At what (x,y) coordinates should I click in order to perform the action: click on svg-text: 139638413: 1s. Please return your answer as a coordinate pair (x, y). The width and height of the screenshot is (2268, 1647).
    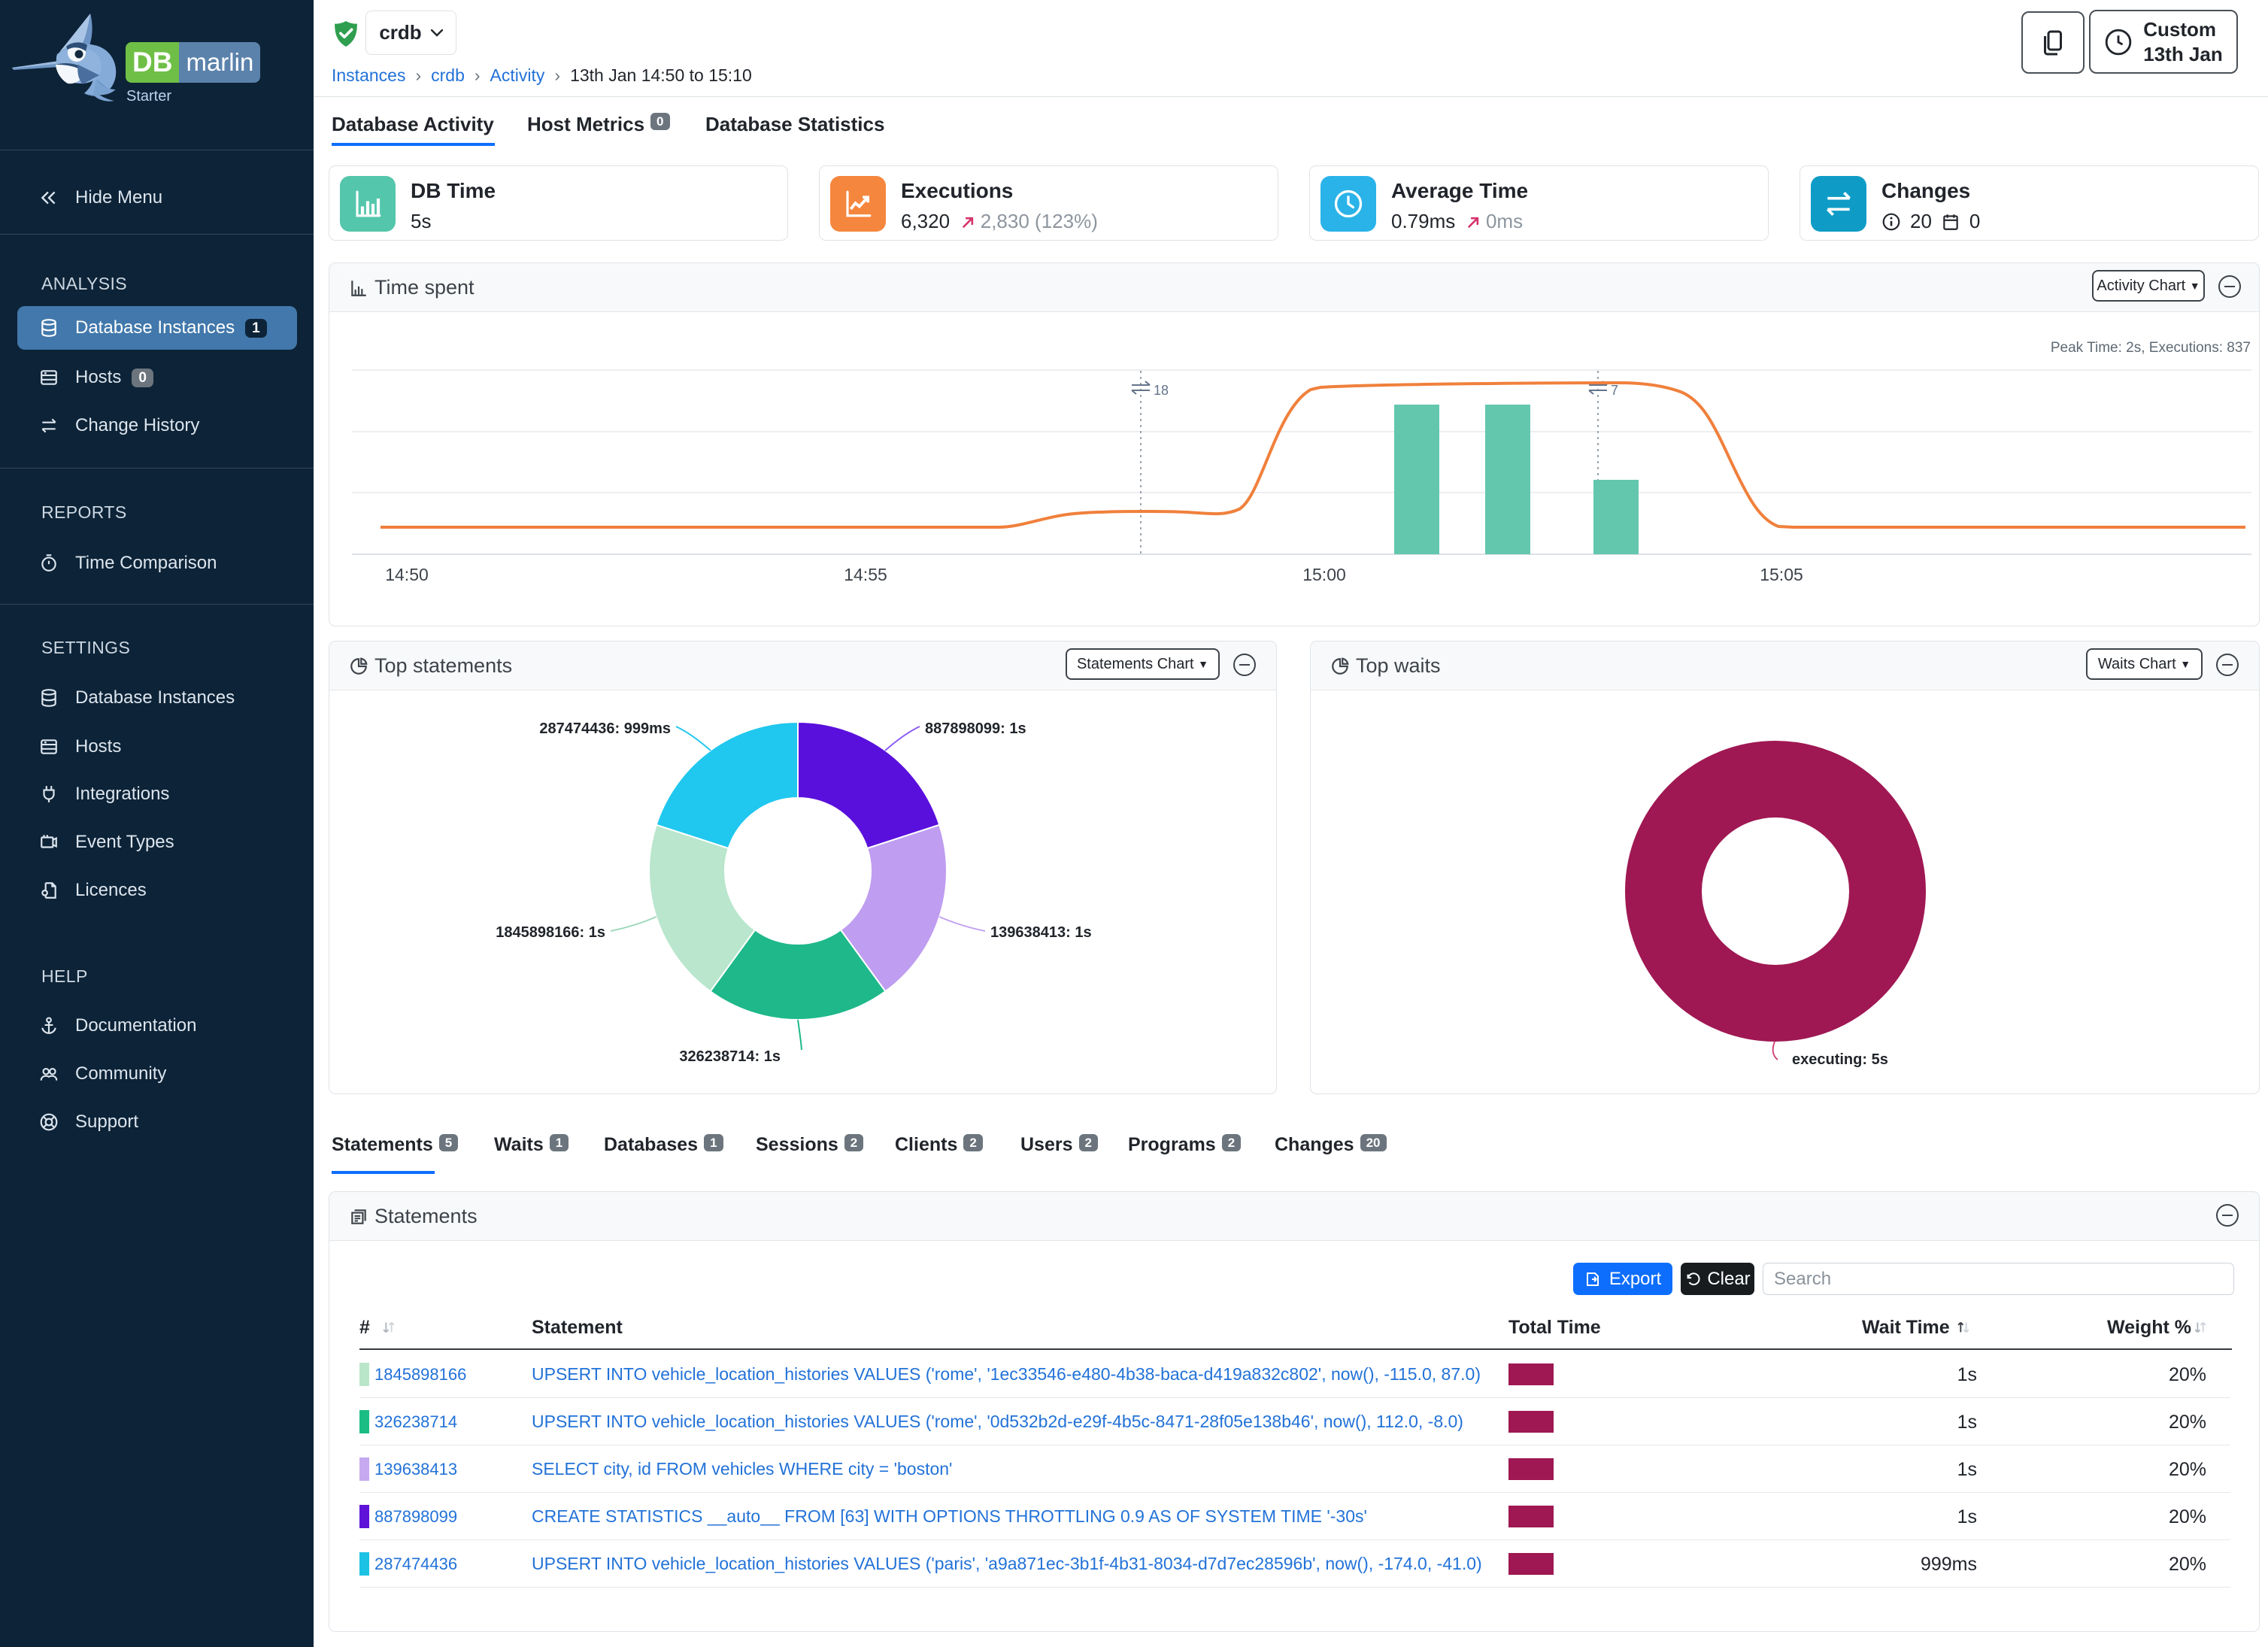
    Looking at the image, I should click on (1041, 932).